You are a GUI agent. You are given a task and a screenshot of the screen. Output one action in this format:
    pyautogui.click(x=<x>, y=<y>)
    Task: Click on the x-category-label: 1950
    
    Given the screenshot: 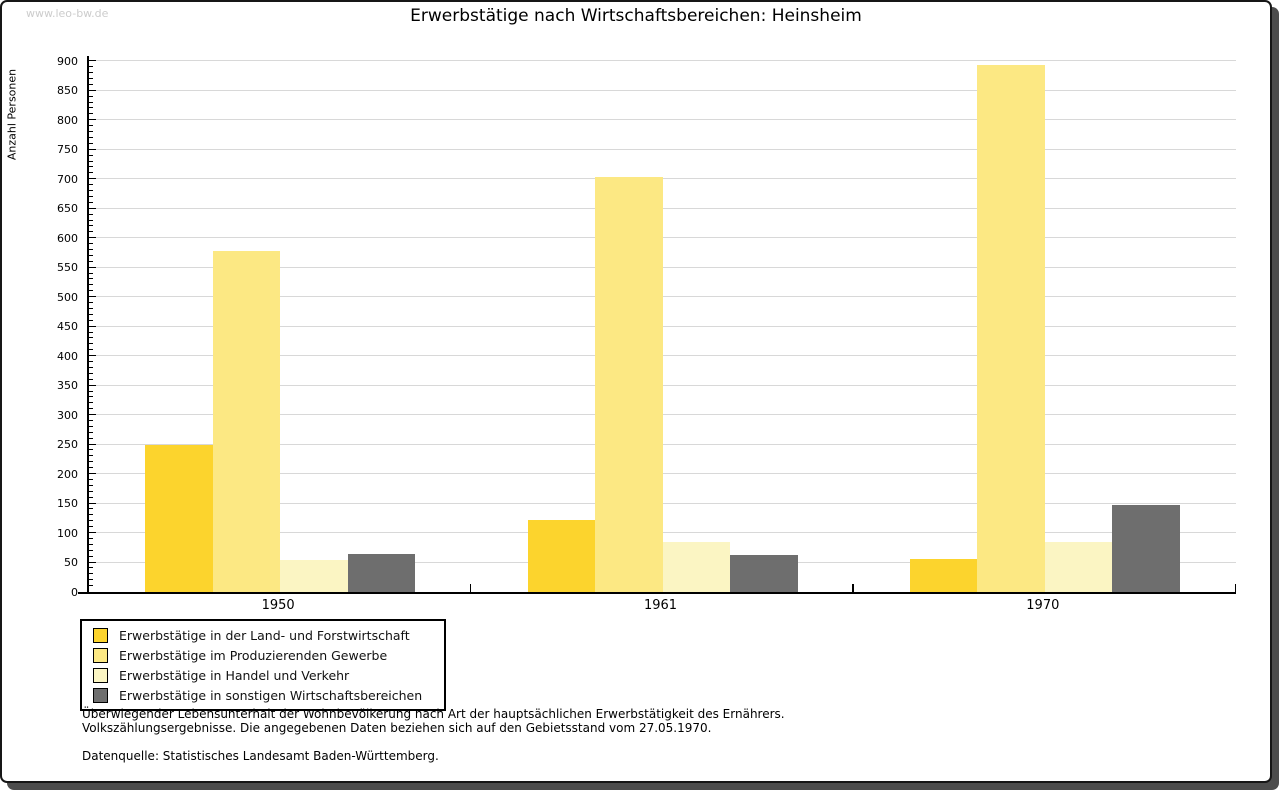 What is the action you would take?
    pyautogui.click(x=278, y=605)
    